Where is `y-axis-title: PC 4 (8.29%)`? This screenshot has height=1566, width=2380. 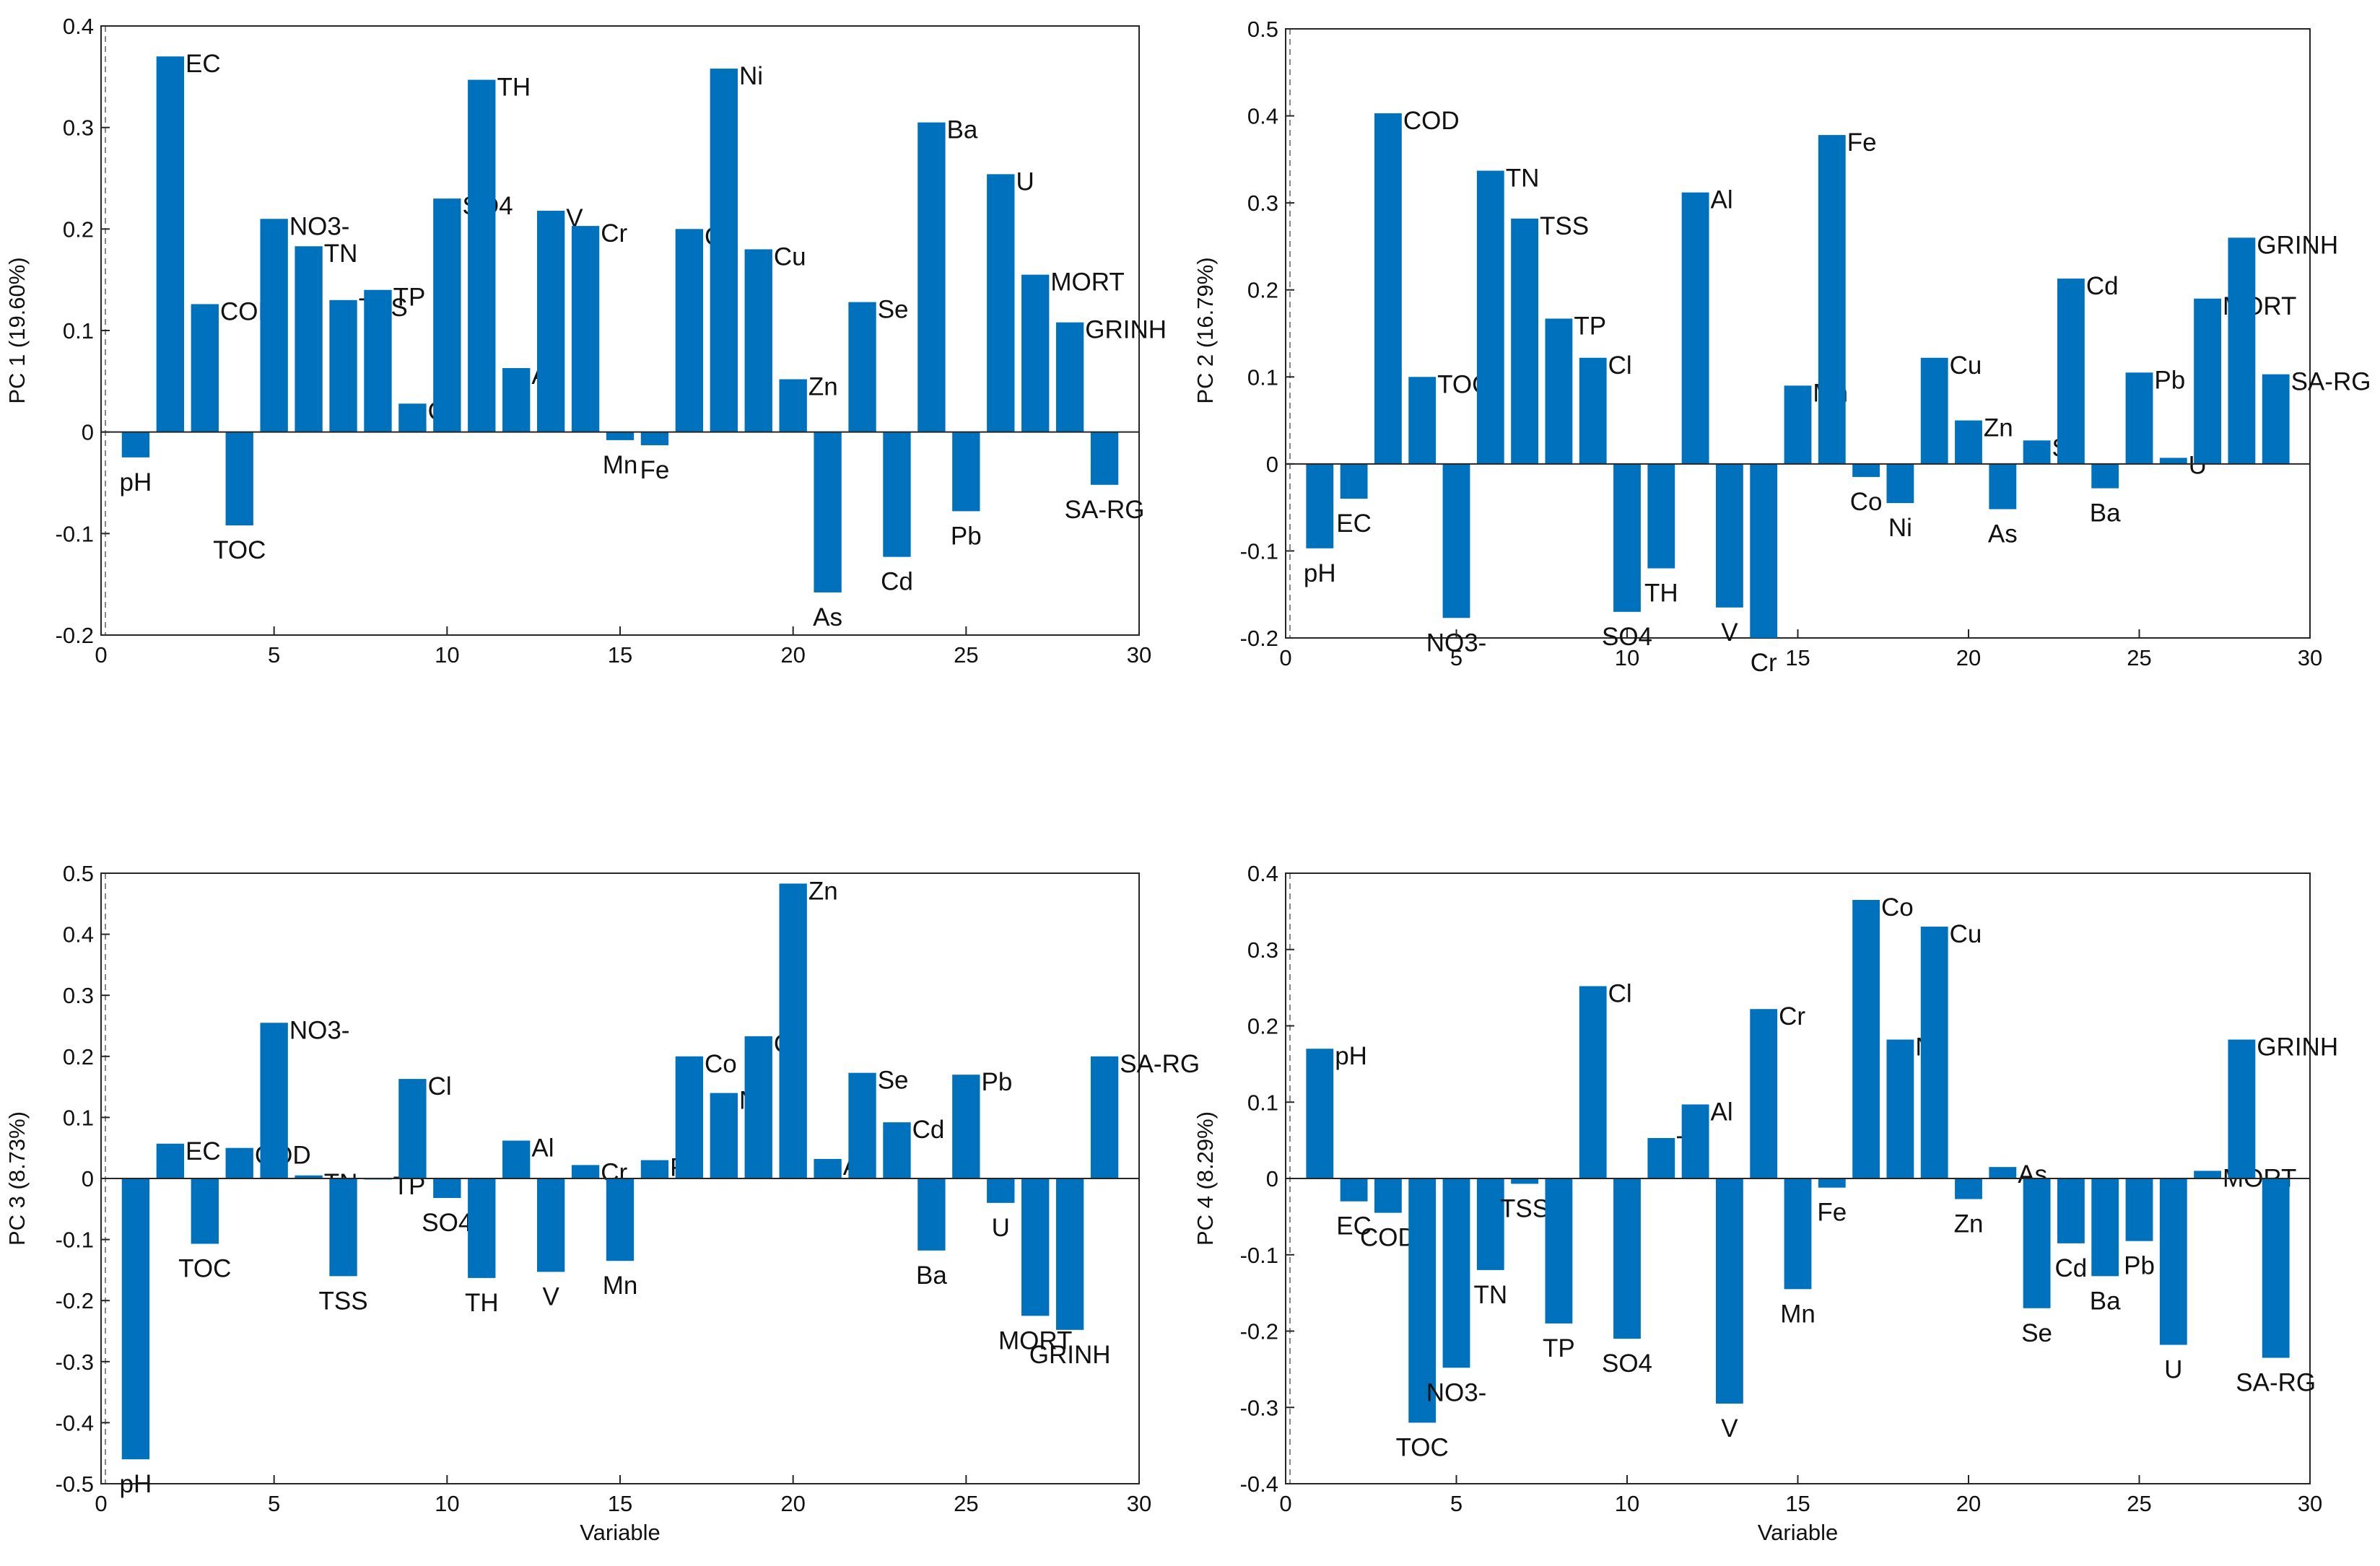 y-axis-title: PC 4 (8.29%) is located at coordinates (1205, 1179).